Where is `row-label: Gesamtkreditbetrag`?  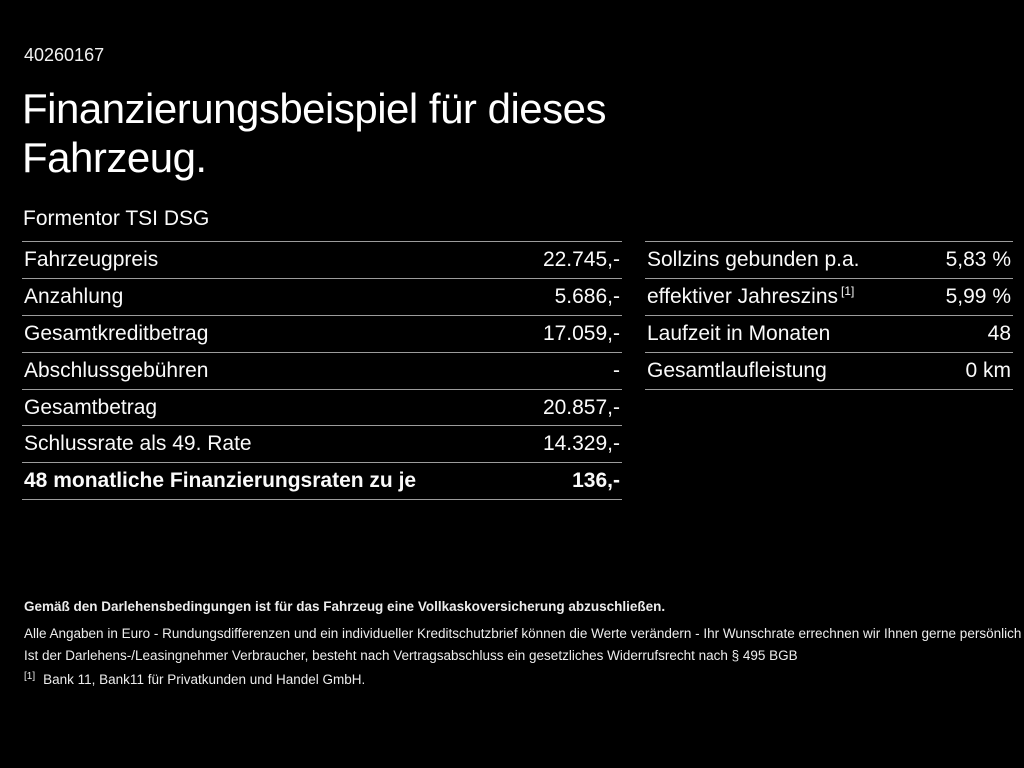
row-label: Gesamtkreditbetrag is located at coordinates (116, 333).